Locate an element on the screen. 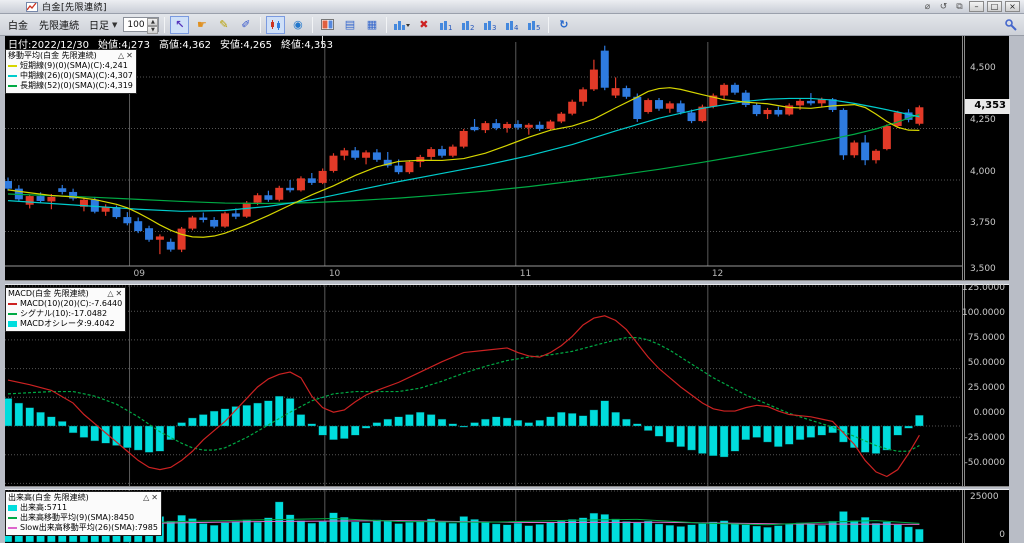  ma-short-label: 短期線(9)(0)(SMA)(C):4,241 is located at coordinates (74, 65).